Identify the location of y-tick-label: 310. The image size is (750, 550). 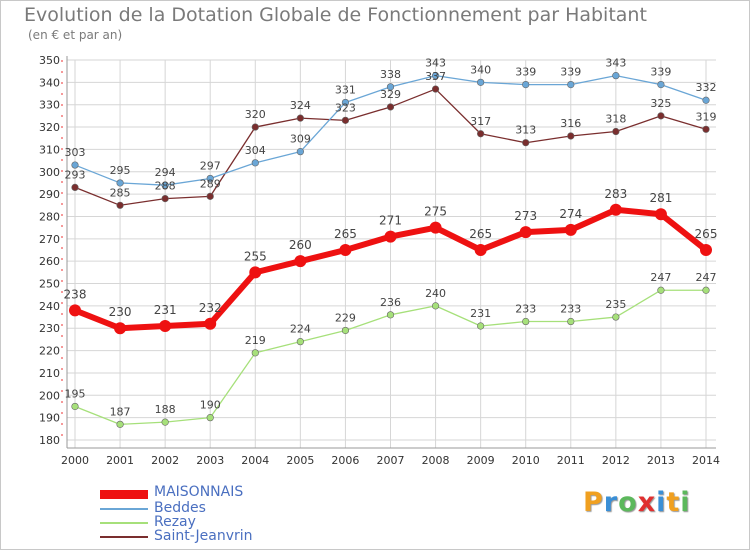
(49, 149).